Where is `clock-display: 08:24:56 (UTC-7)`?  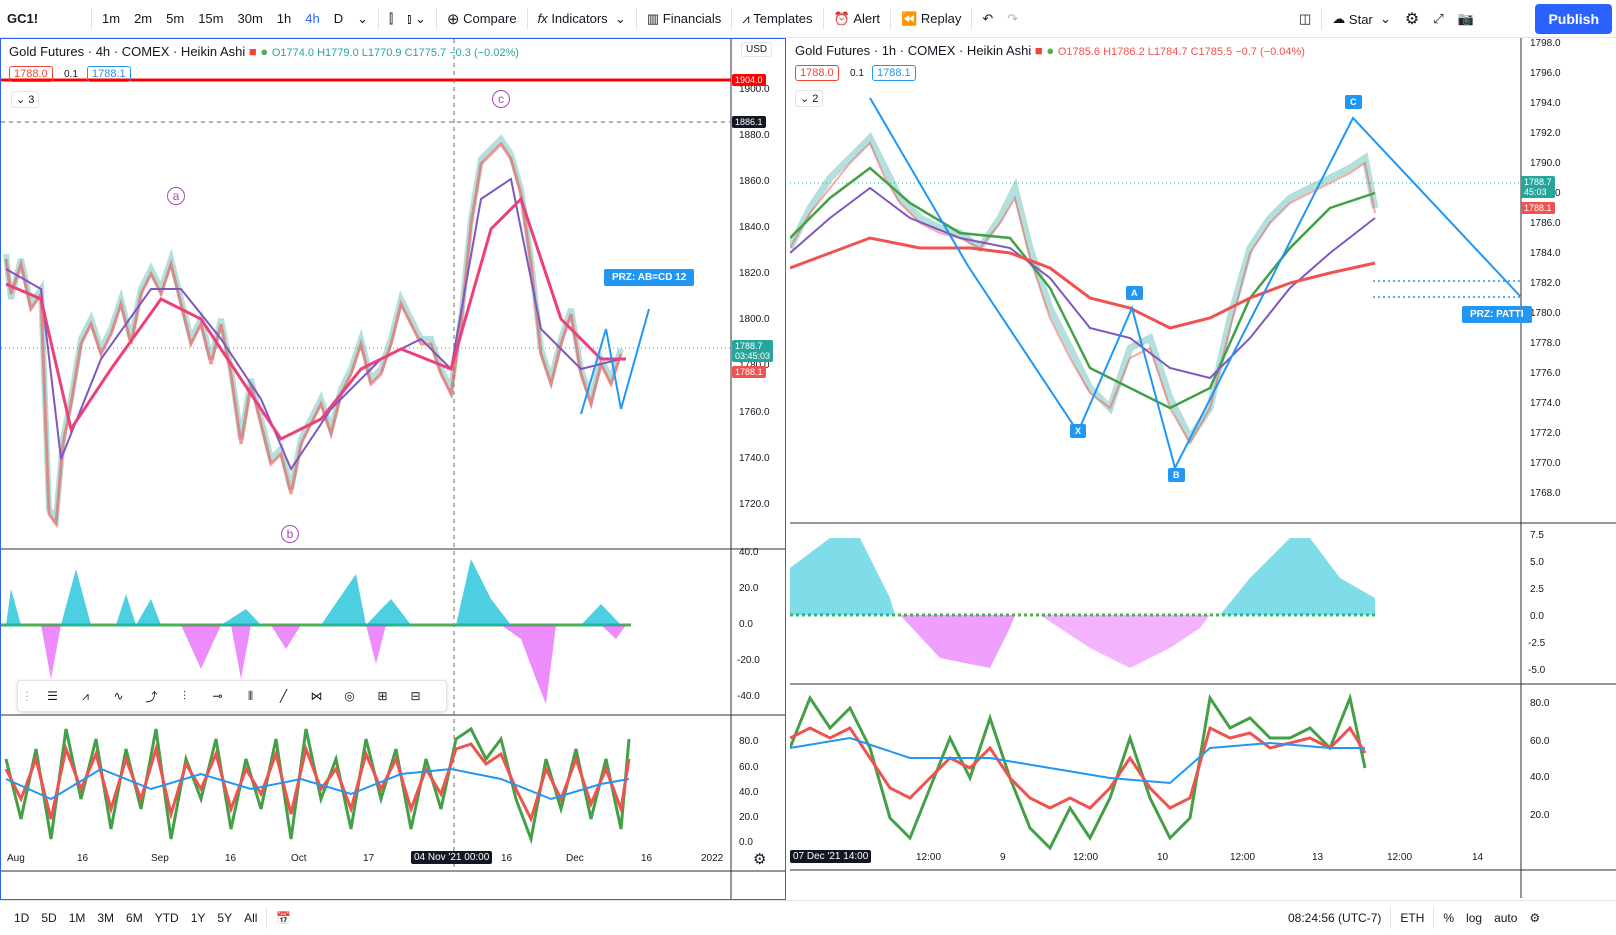 clock-display: 08:24:56 (UTC-7) is located at coordinates (1335, 918).